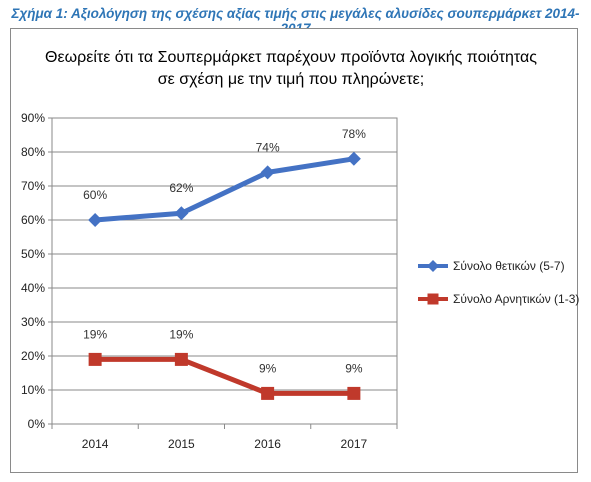 This screenshot has height=482, width=591. I want to click on x-tick-label: 2016, so click(267, 444).